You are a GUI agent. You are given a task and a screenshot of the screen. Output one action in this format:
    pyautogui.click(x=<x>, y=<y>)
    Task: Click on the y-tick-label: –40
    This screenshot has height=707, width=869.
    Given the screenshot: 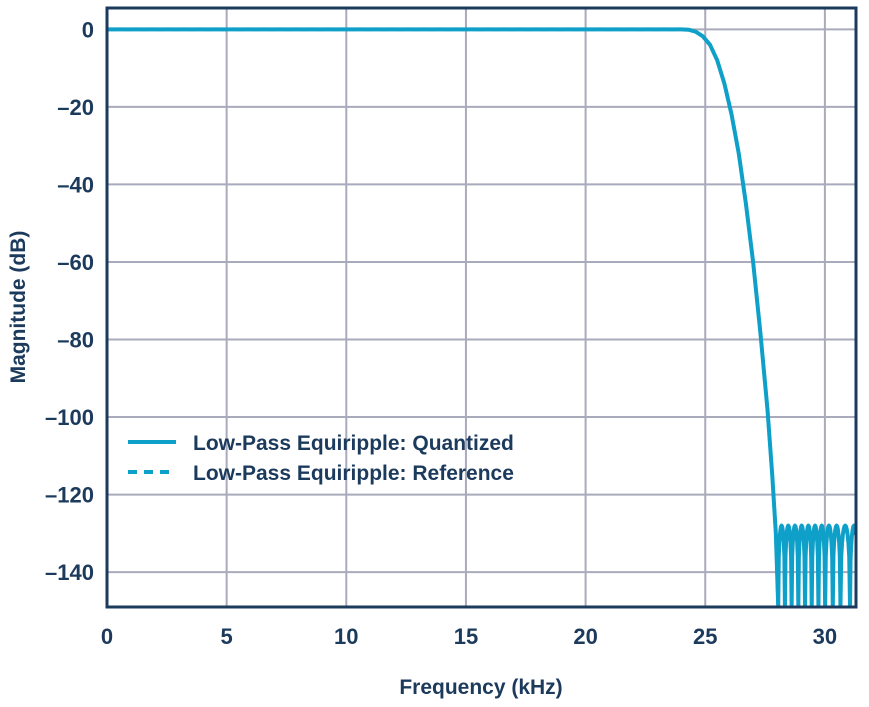 What is the action you would take?
    pyautogui.click(x=75, y=184)
    